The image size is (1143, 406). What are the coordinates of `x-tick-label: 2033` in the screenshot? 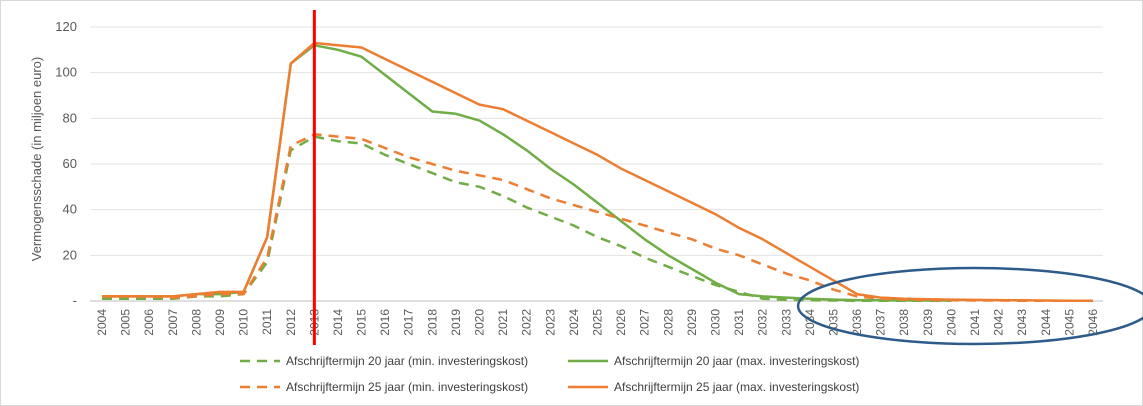 It's located at (786, 322).